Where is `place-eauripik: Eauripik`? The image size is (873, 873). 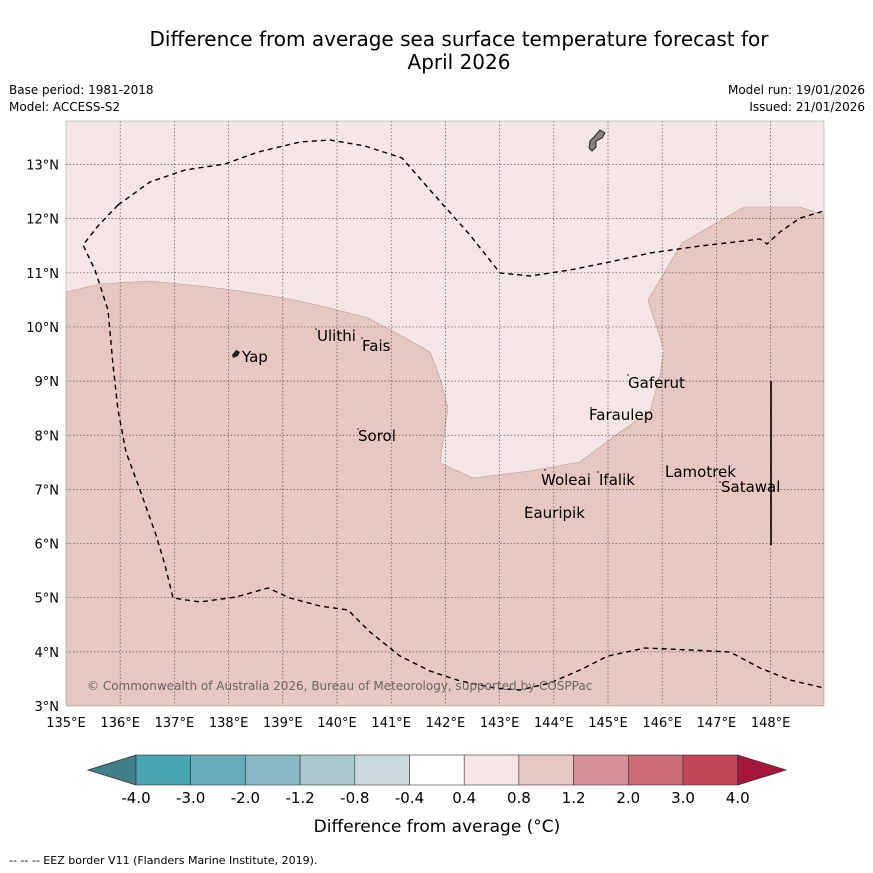 place-eauripik: Eauripik is located at coordinates (554, 513).